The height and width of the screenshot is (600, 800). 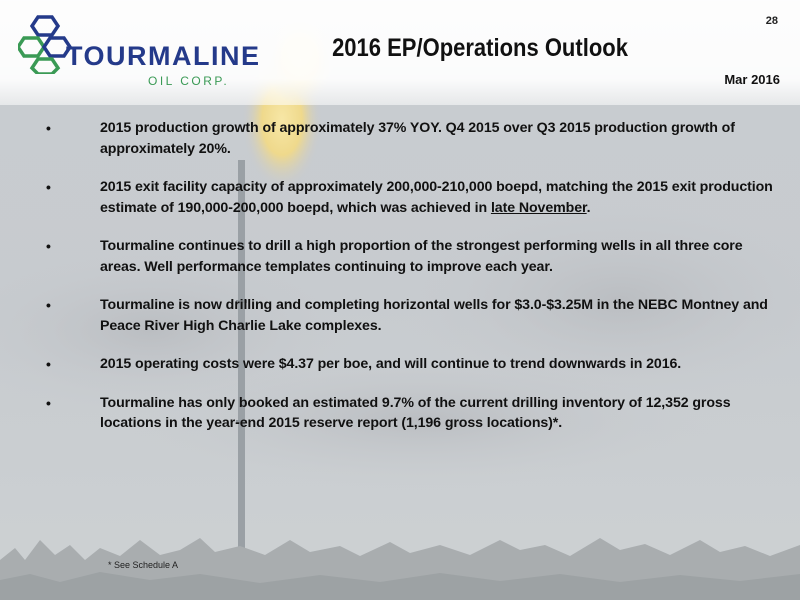 I want to click on logo-subtitle: OIL CORP., so click(x=189, y=81).